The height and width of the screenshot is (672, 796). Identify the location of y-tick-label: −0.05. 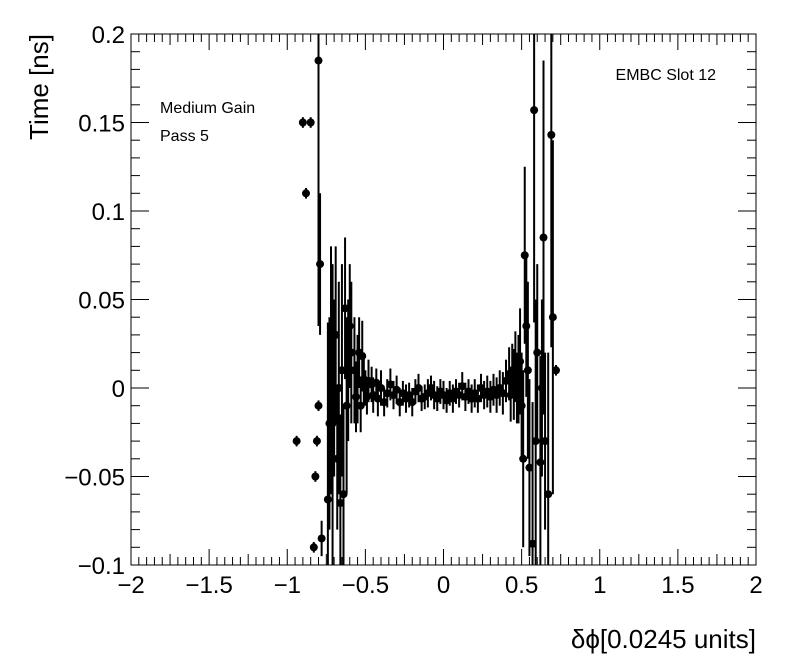
(94, 478).